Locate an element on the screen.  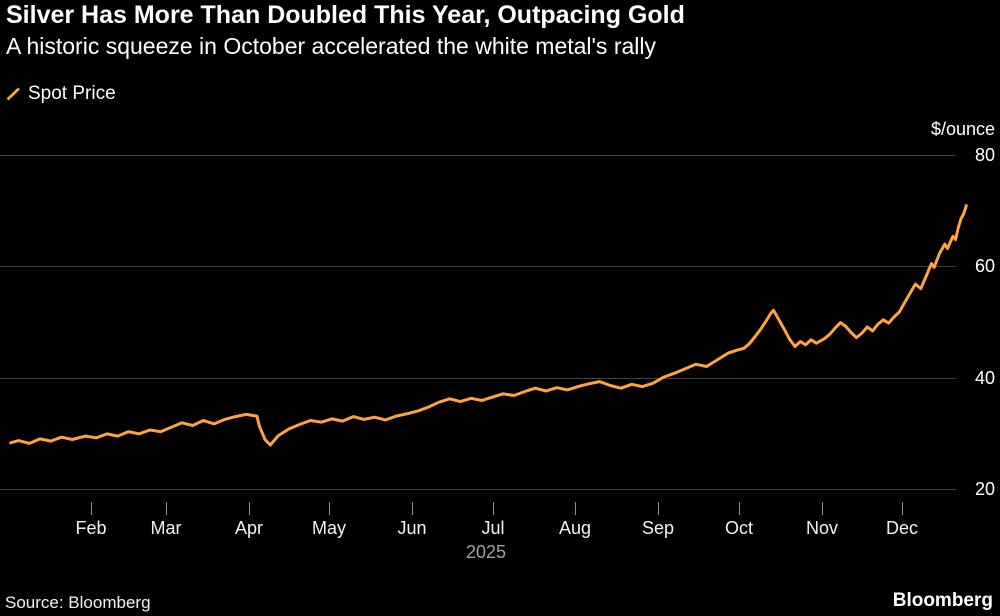
x-tick-label-oct: Oct is located at coordinates (739, 528).